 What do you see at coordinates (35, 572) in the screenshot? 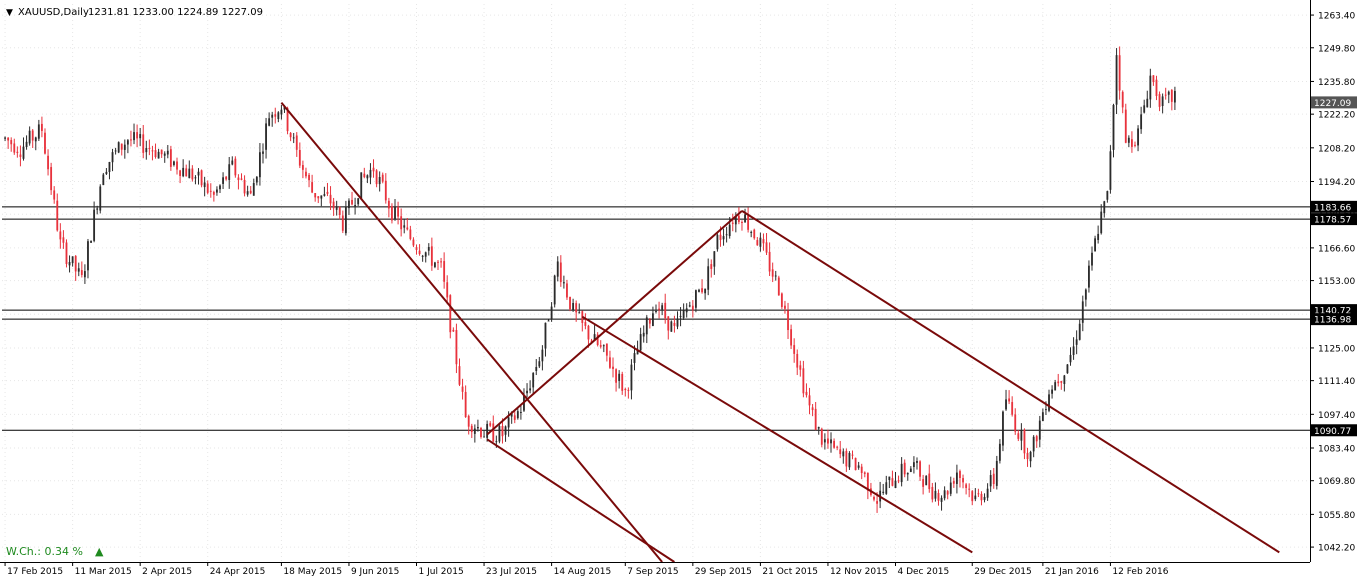
I see `time-tick-label: 17 Feb 2015` at bounding box center [35, 572].